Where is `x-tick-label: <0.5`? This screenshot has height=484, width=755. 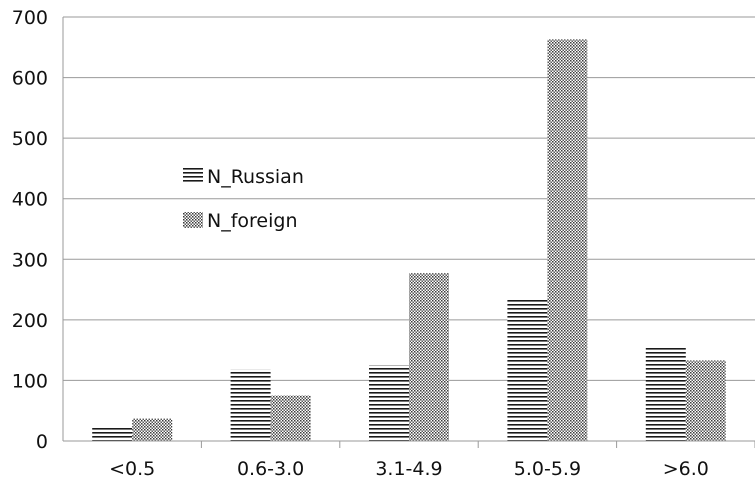 x-tick-label: <0.5 is located at coordinates (132, 469).